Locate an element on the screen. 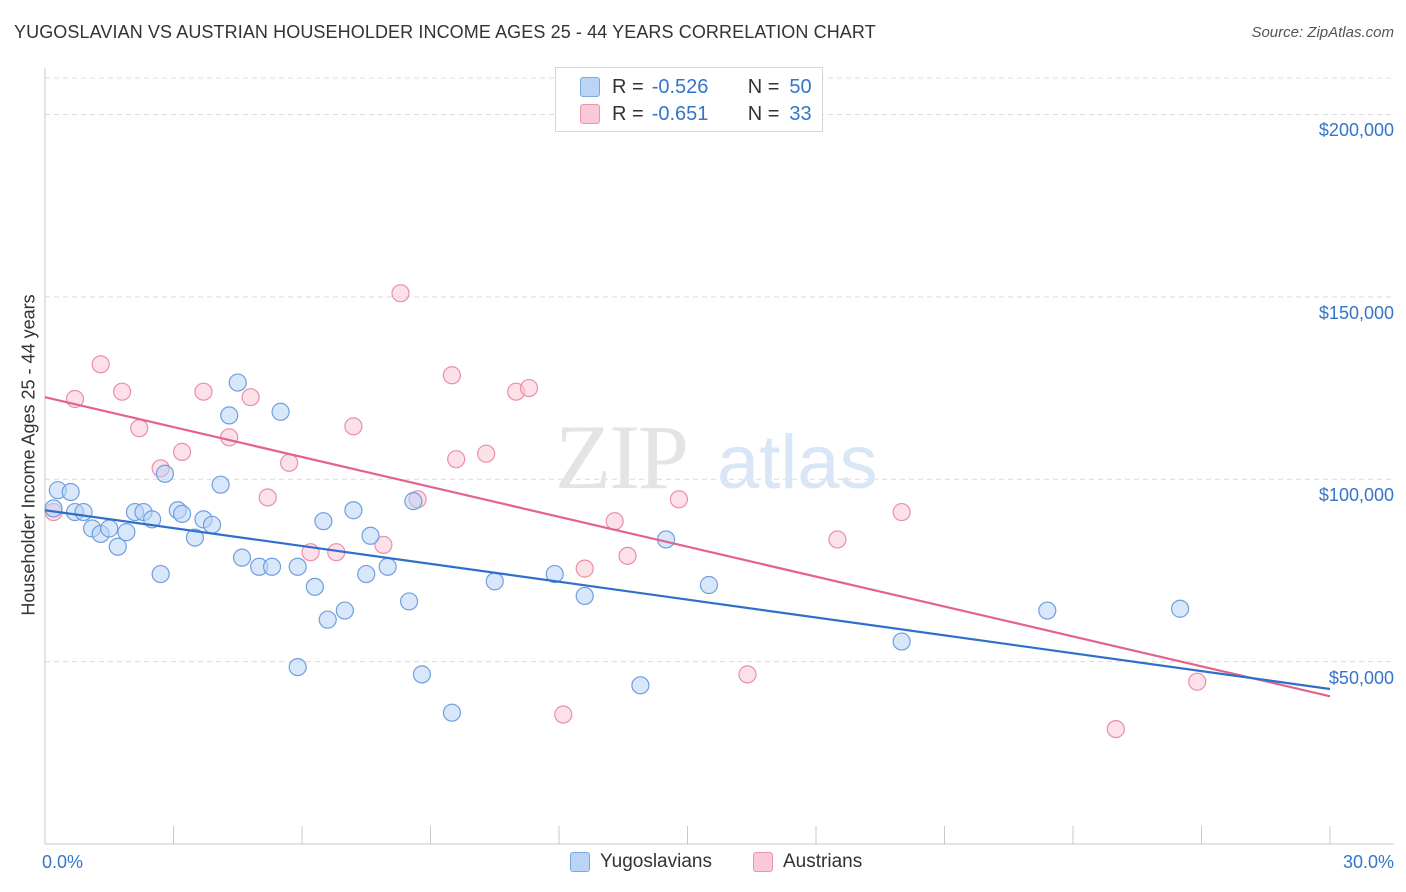  y-axis-label: Householder Income Ages 25 - 44 years is located at coordinates (28, 455).